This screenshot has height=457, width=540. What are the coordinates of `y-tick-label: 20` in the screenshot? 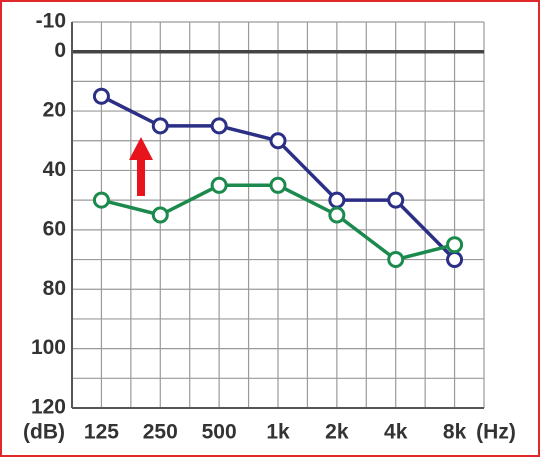 It's located at (54, 110).